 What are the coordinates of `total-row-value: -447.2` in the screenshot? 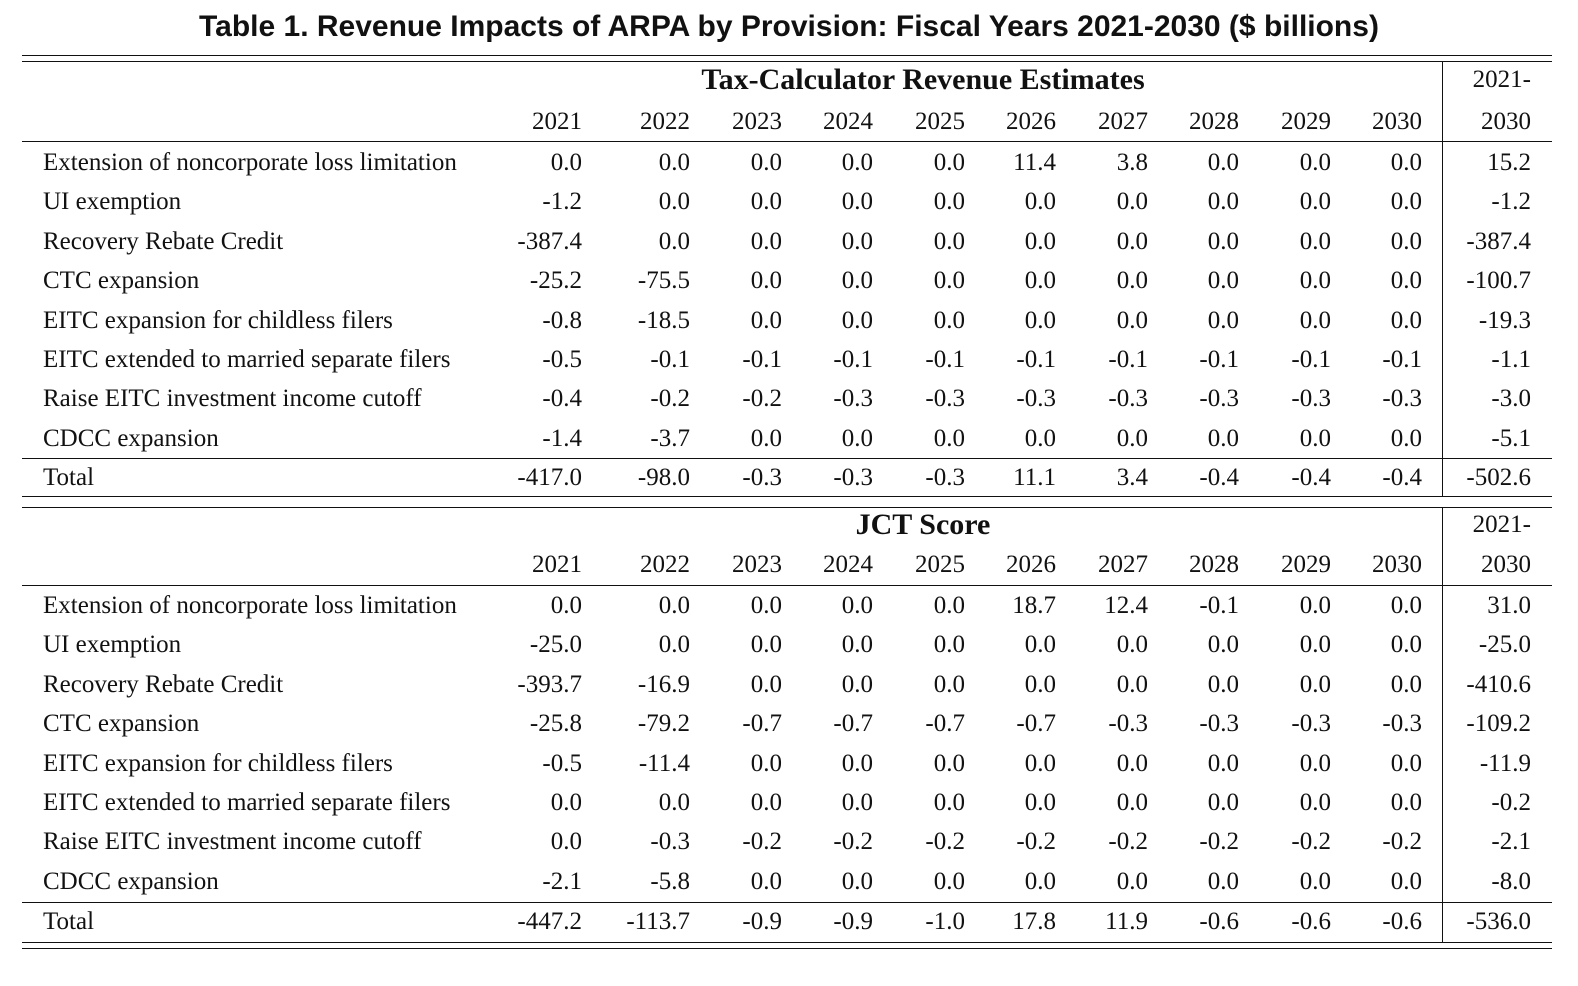 It's located at (549, 921).